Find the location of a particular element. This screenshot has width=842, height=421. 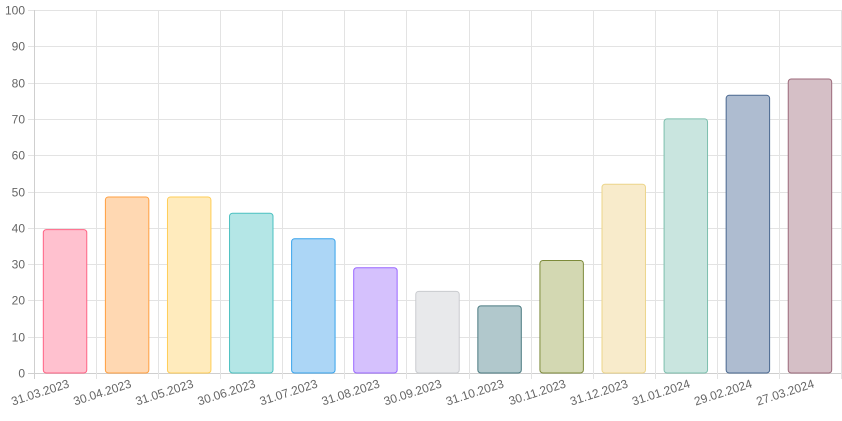

x-tick-label: 31.07.2023 is located at coordinates (289, 392).